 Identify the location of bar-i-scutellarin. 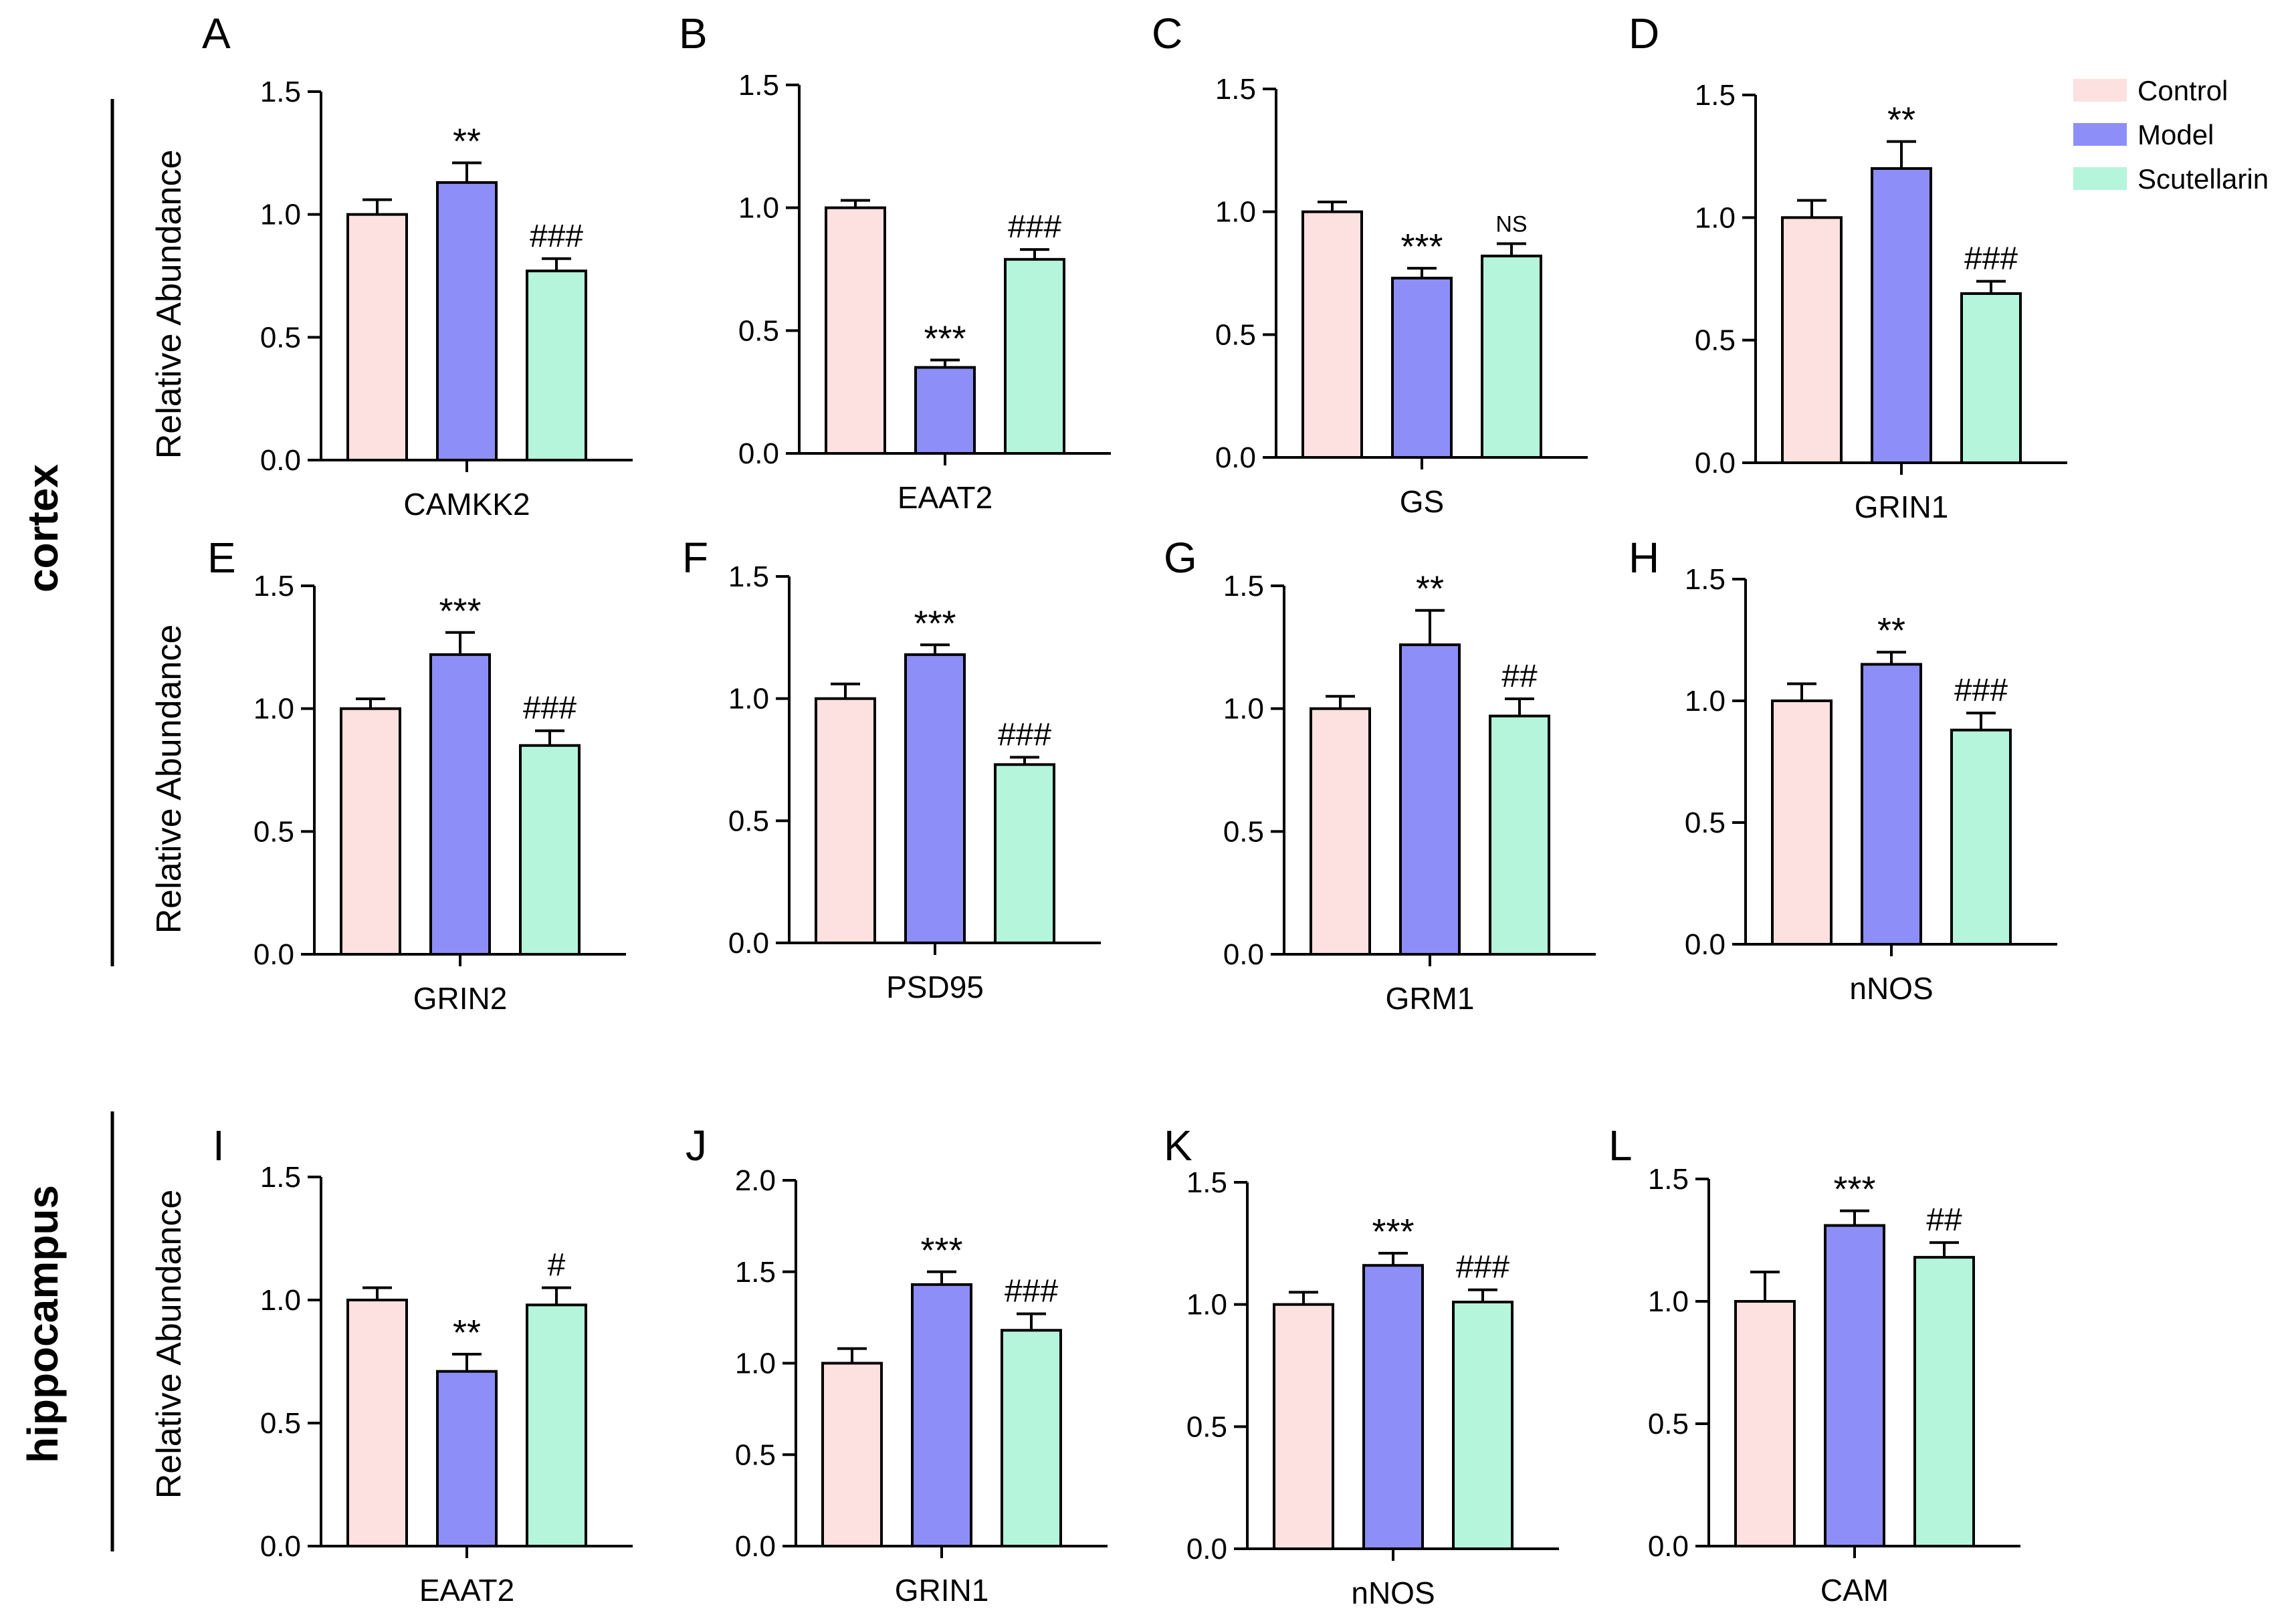
(556, 1425).